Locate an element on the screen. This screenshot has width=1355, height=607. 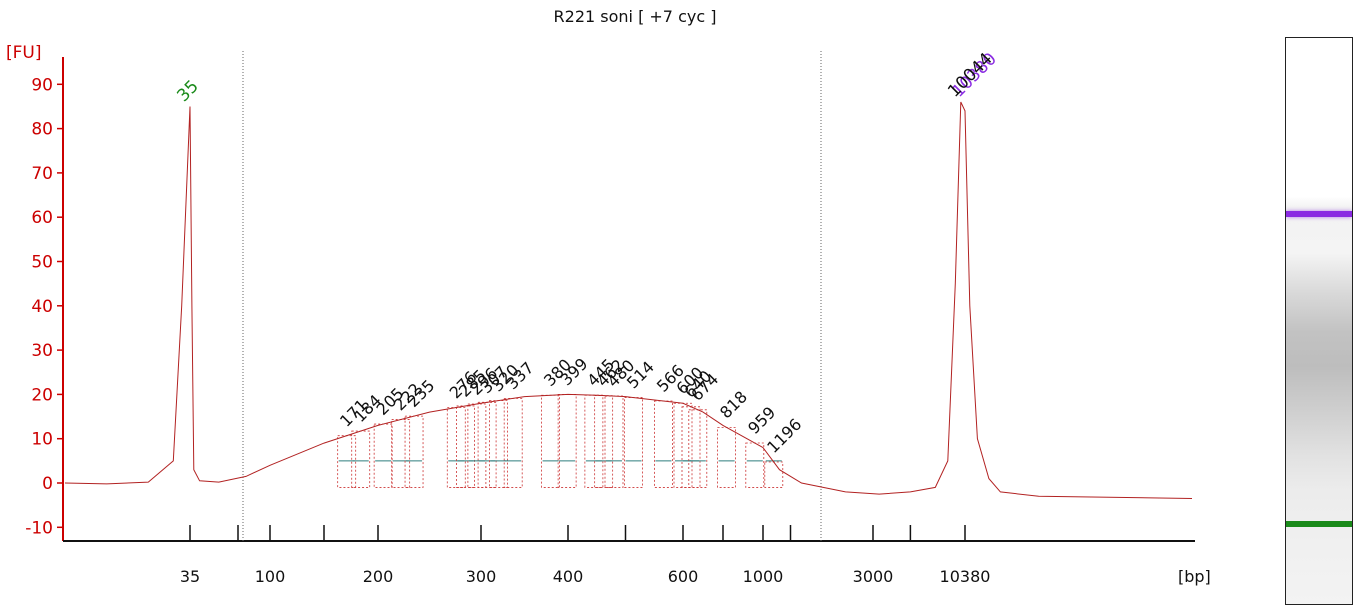
y-tick-label: 90 is located at coordinates (42, 85).